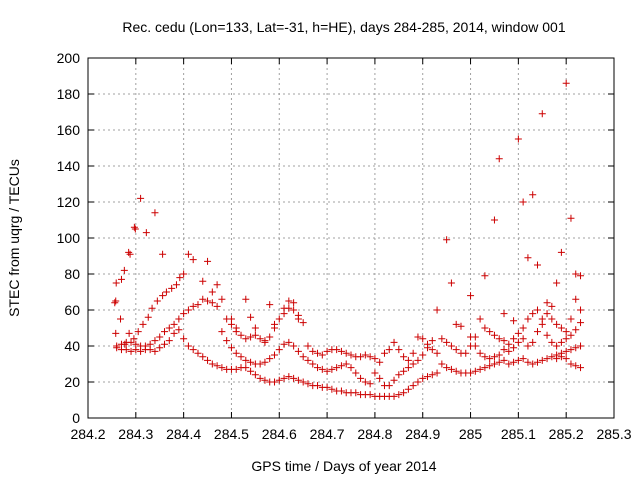 The image size is (640, 480). Describe the element at coordinates (566, 434) in the screenshot. I see `x-tick-label: 285.2` at that location.